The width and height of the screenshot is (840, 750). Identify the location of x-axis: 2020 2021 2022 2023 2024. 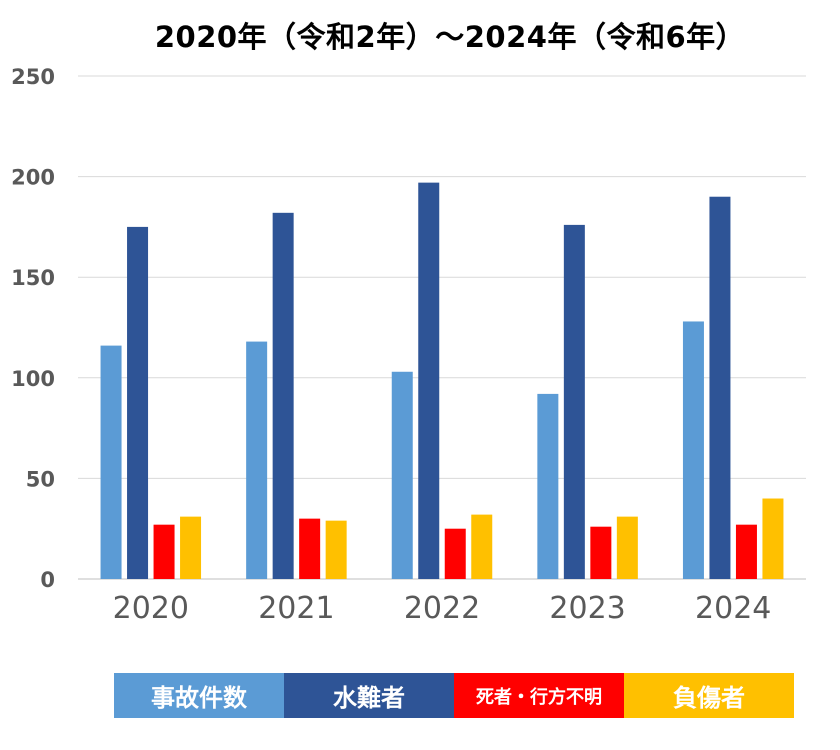
(442, 608).